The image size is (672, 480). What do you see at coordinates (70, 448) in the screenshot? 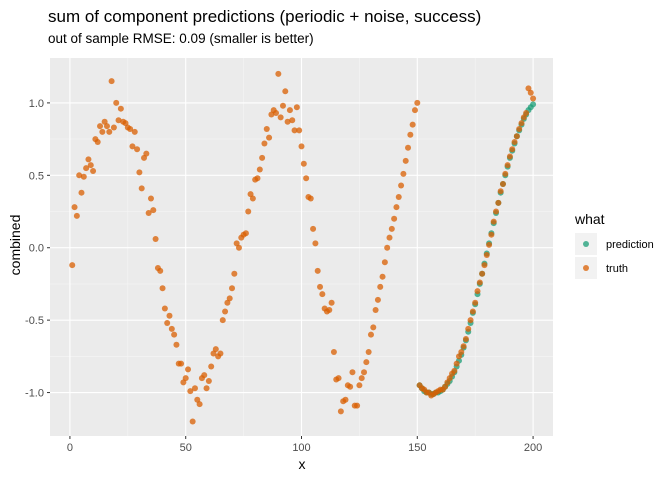
I see `x-tick-label: 0` at bounding box center [70, 448].